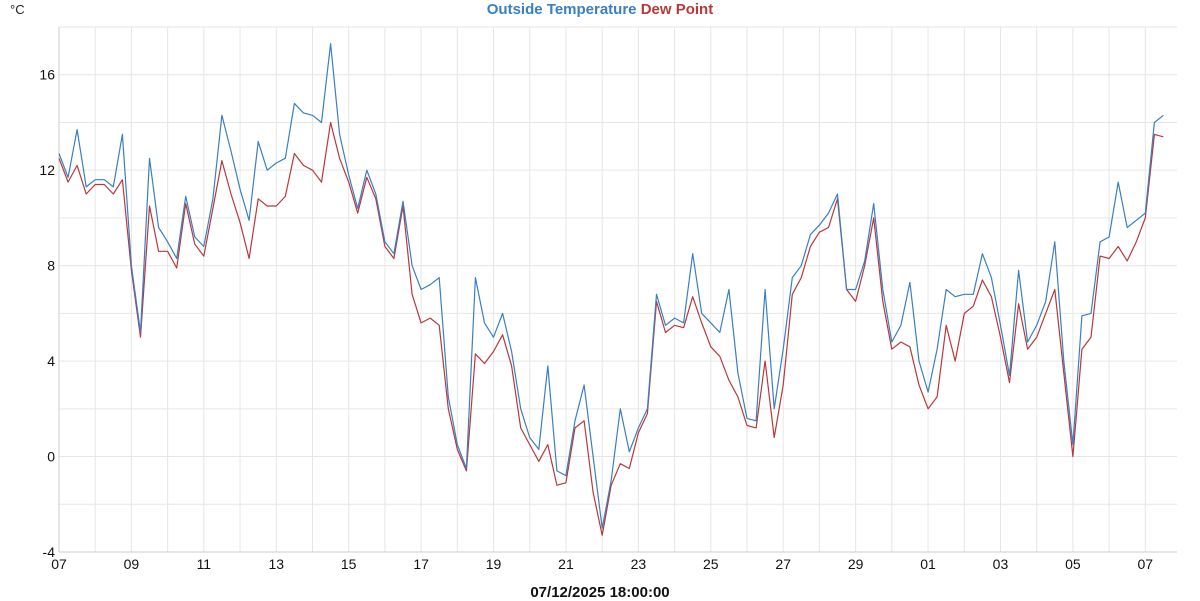  What do you see at coordinates (856, 564) in the screenshot?
I see `x-tick-label: 29` at bounding box center [856, 564].